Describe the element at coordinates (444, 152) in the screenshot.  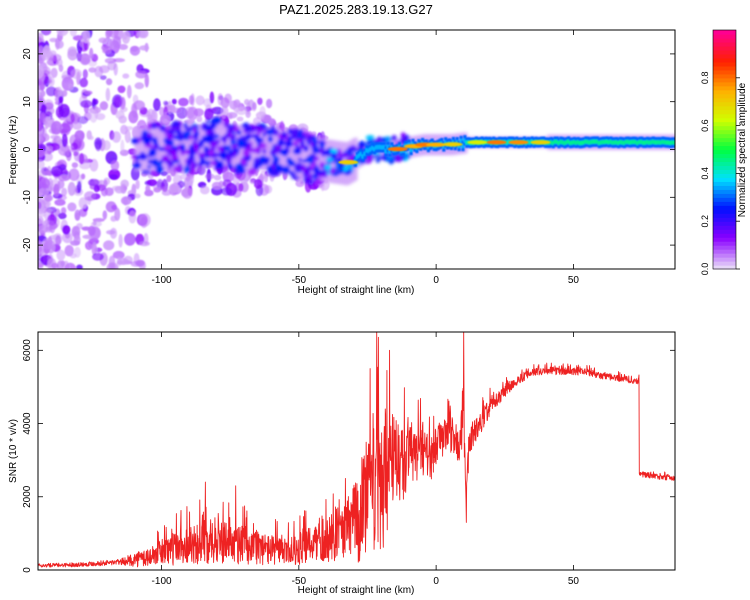
I see `spectrogram-hotspots` at that location.